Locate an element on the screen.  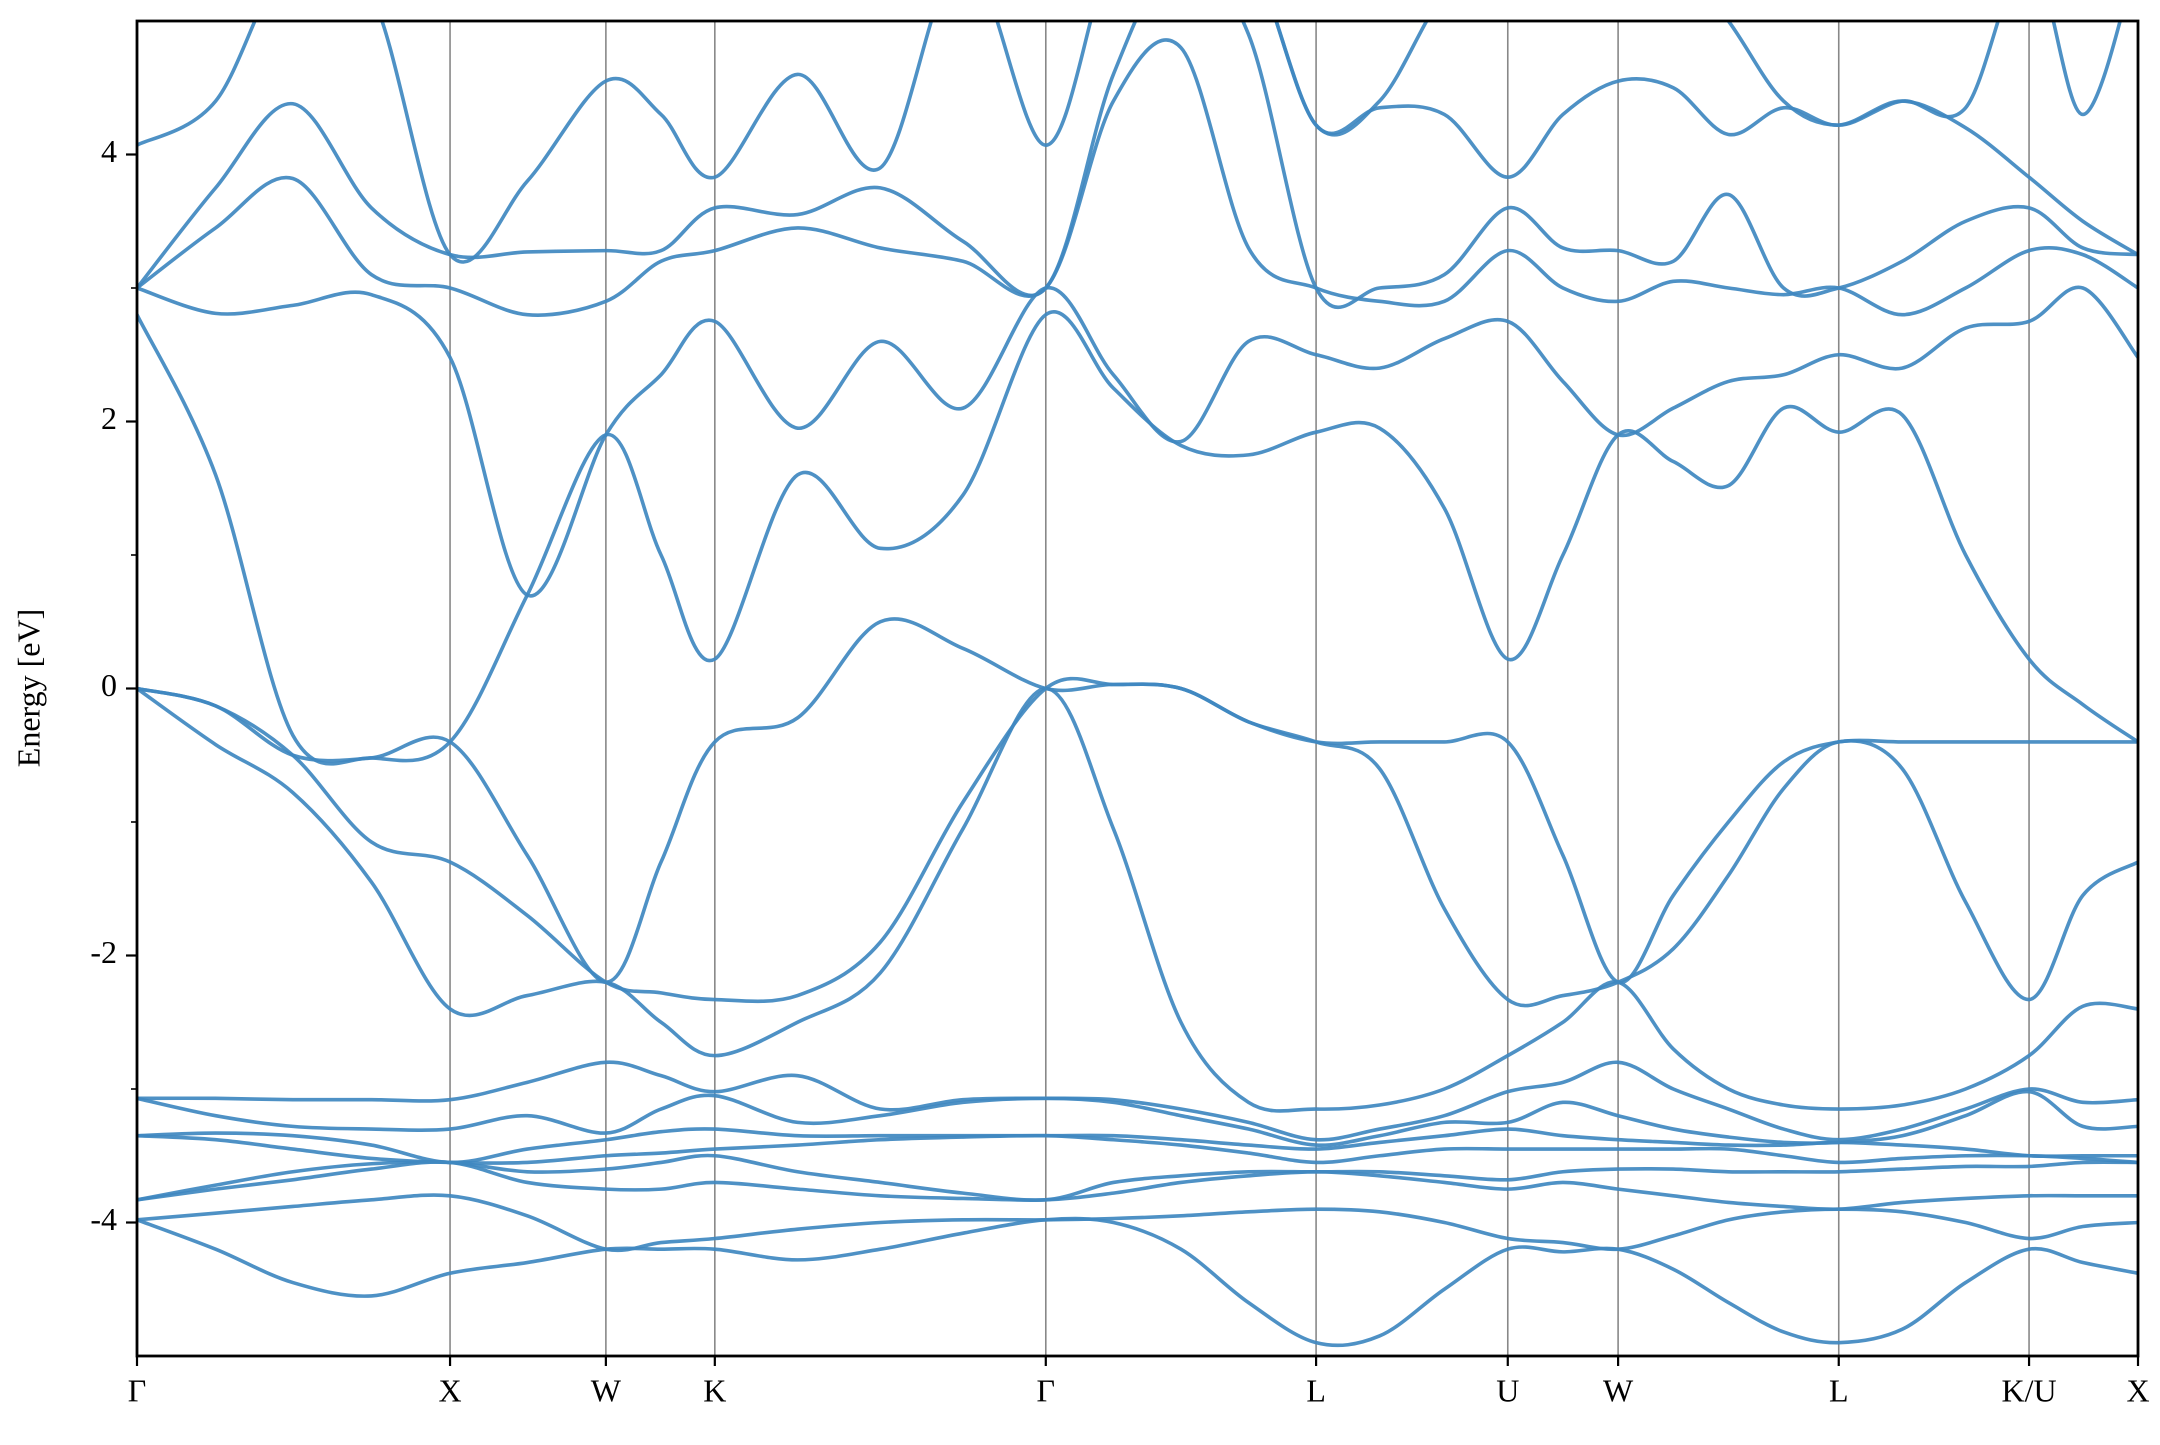
x-tick-label: K is located at coordinates (714, 1390).